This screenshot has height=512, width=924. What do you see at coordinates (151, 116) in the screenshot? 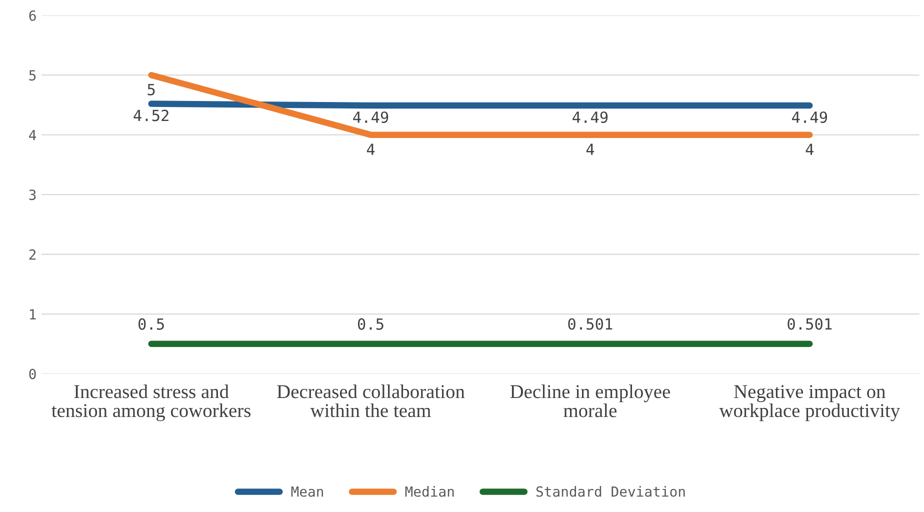
I see `data-label: 4.52` at bounding box center [151, 116].